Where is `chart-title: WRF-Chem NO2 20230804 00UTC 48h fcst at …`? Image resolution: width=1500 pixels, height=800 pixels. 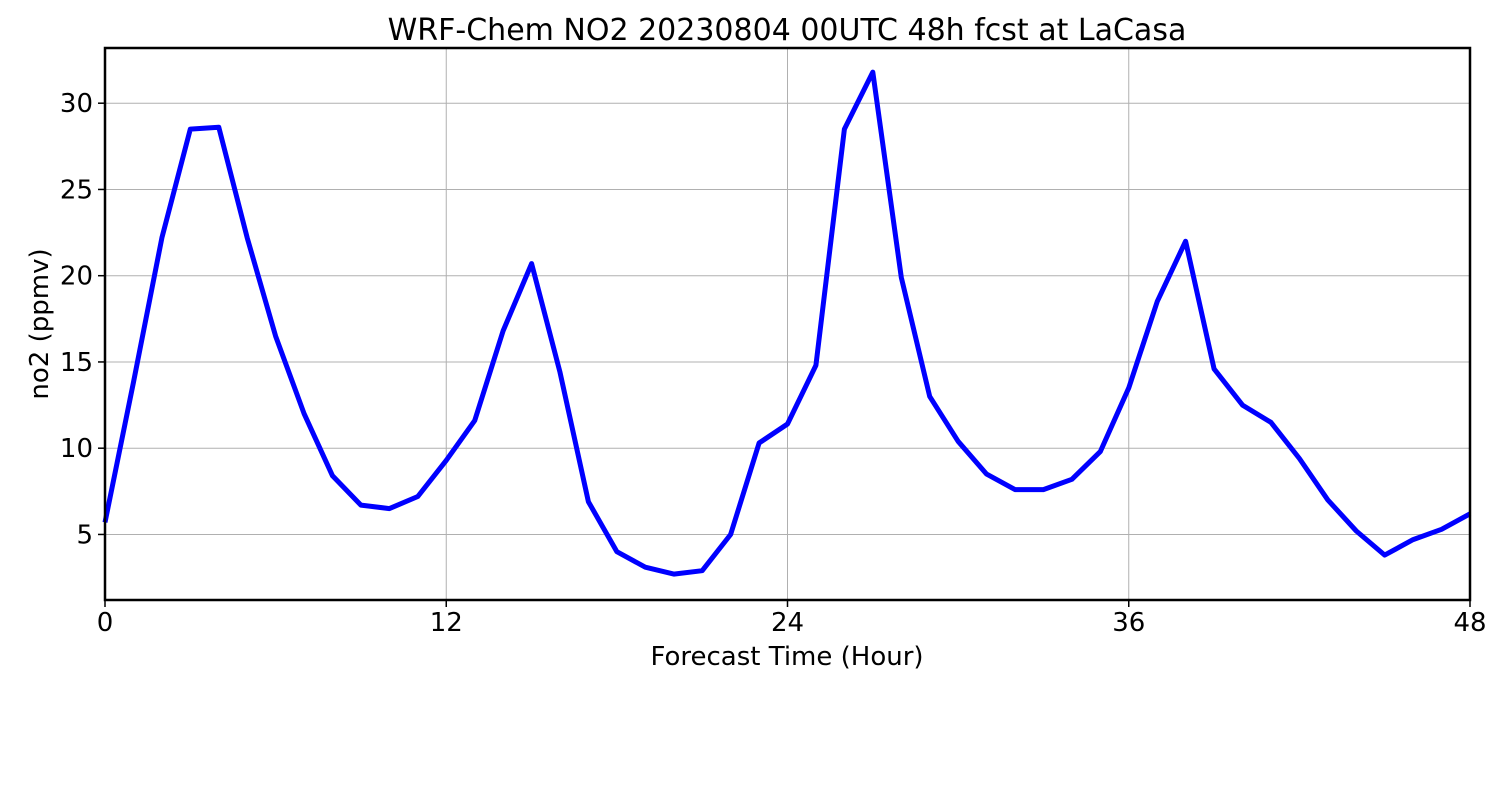 chart-title: WRF-Chem NO2 20230804 00UTC 48h fcst at … is located at coordinates (787, 30).